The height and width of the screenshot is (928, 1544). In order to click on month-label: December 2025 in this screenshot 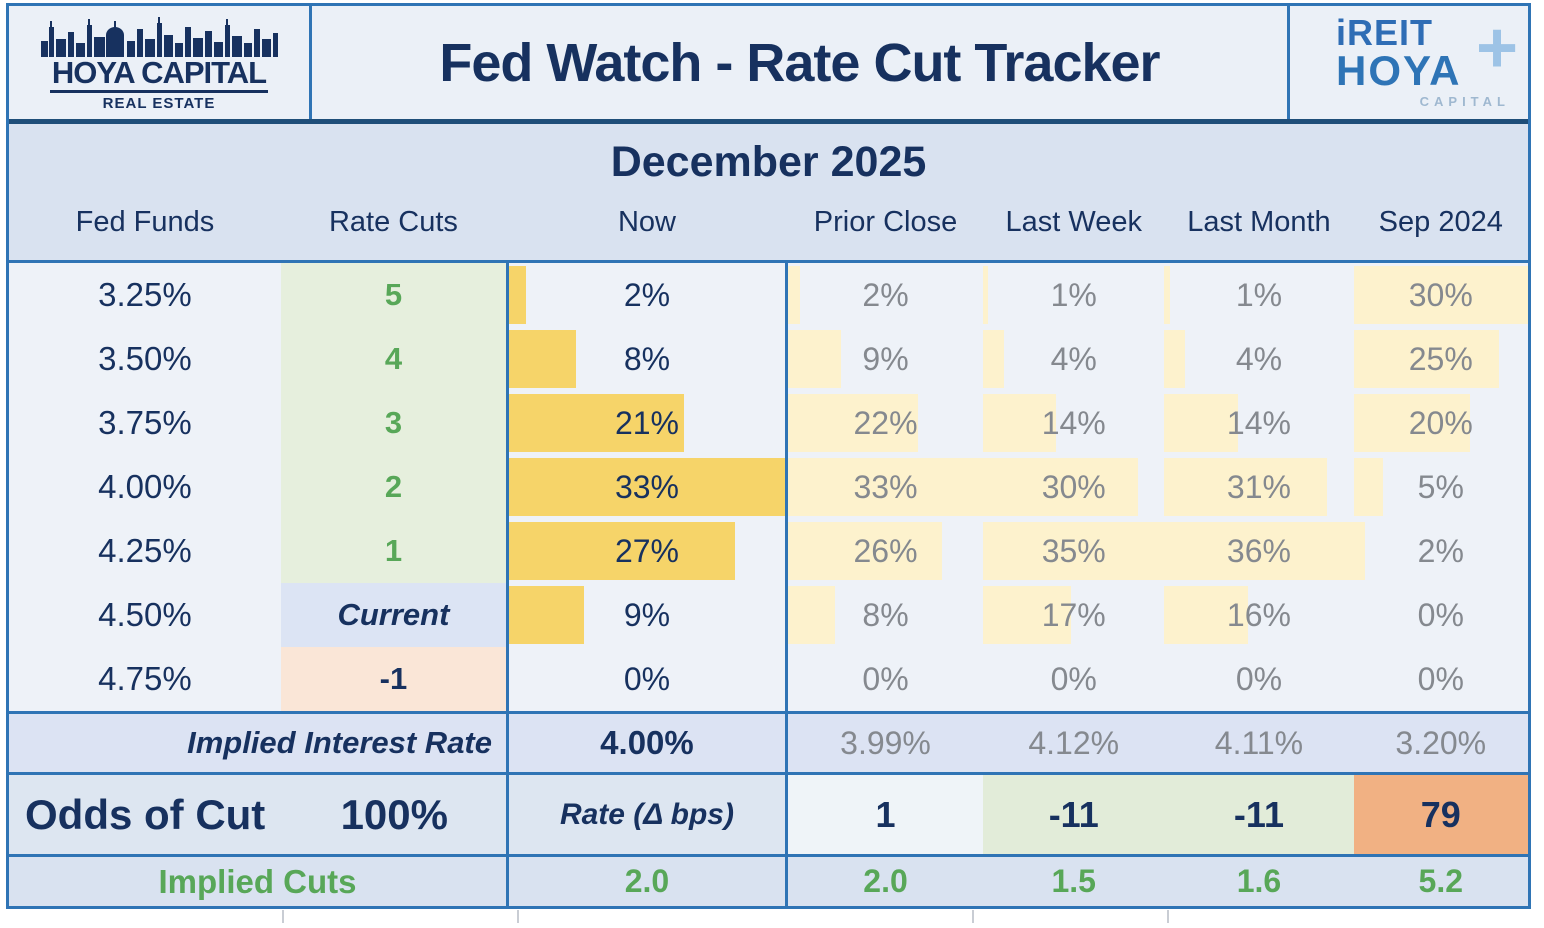, I will do `click(768, 161)`.